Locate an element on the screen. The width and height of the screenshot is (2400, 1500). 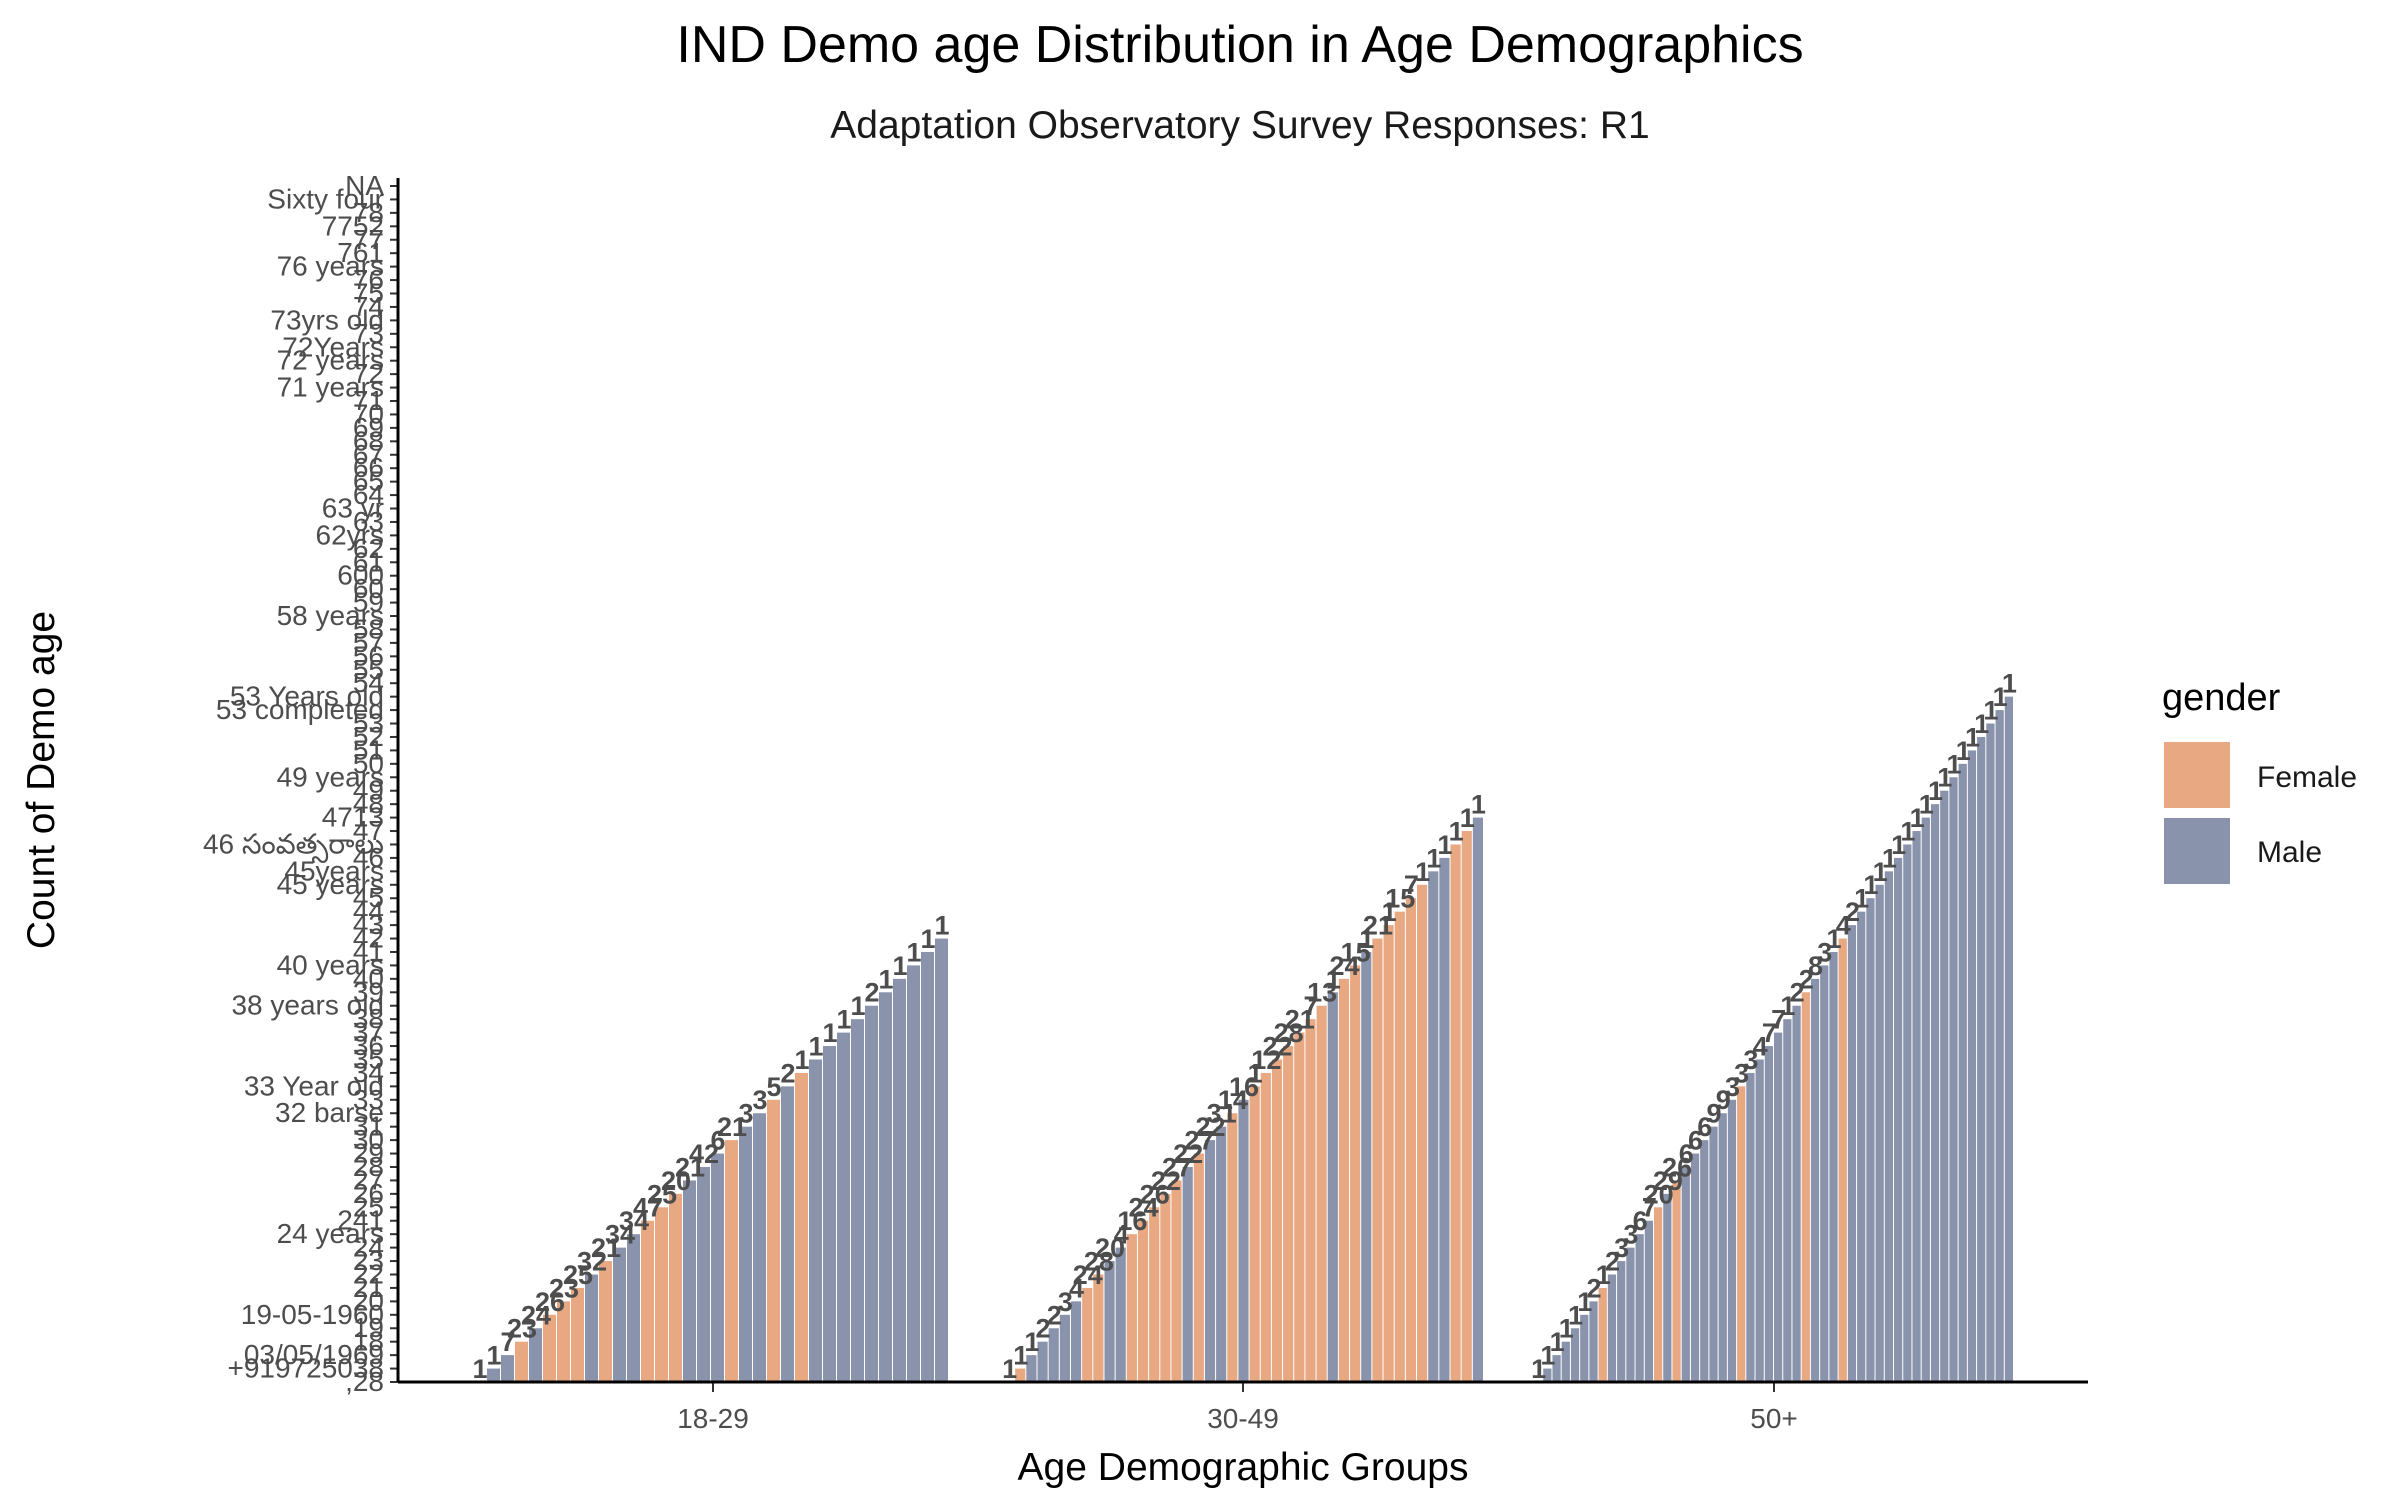
y-tick-label: 45 is located at coordinates (368, 897).